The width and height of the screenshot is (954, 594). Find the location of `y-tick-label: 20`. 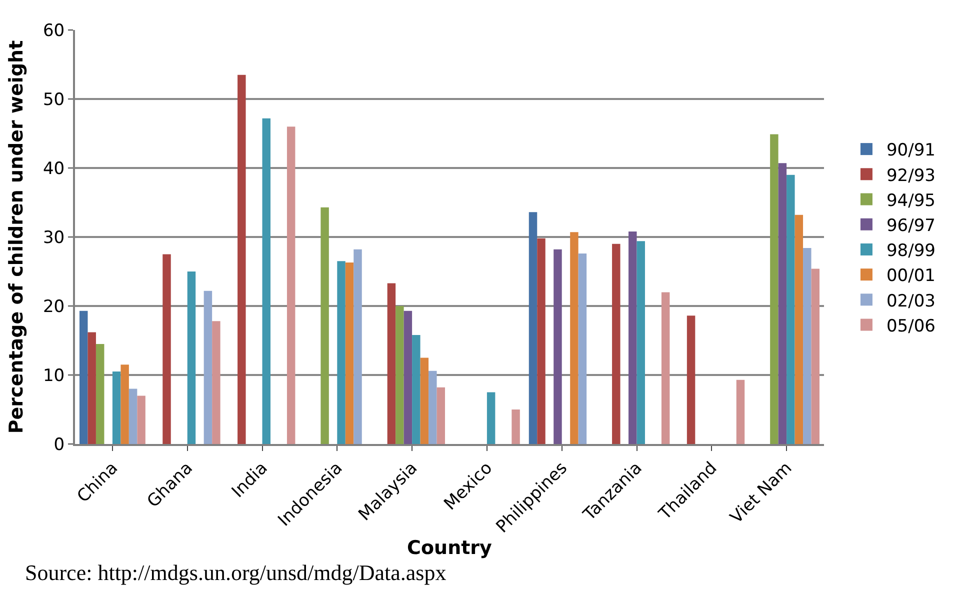

y-tick-label: 20 is located at coordinates (53, 306).